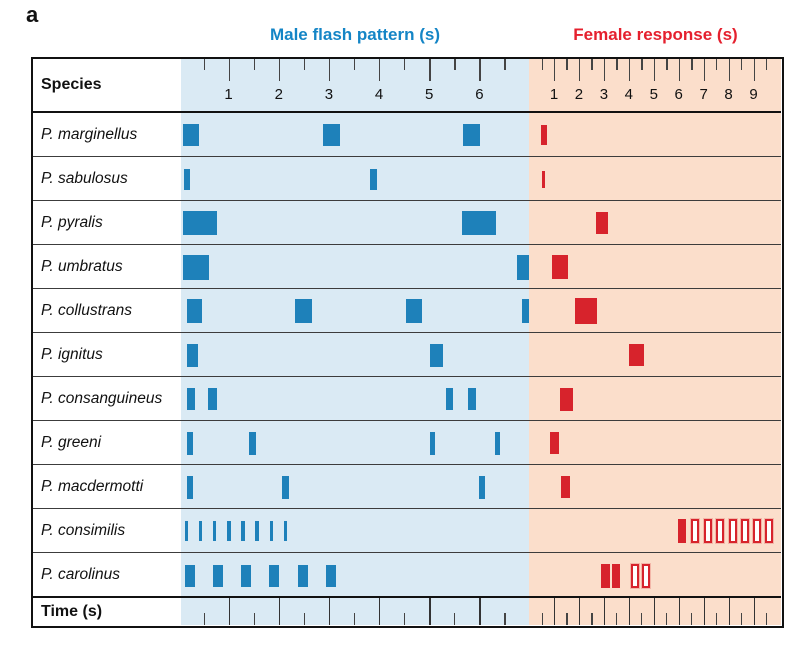  What do you see at coordinates (329, 611) in the screenshot?
I see `male-time-major-tick` at bounding box center [329, 611].